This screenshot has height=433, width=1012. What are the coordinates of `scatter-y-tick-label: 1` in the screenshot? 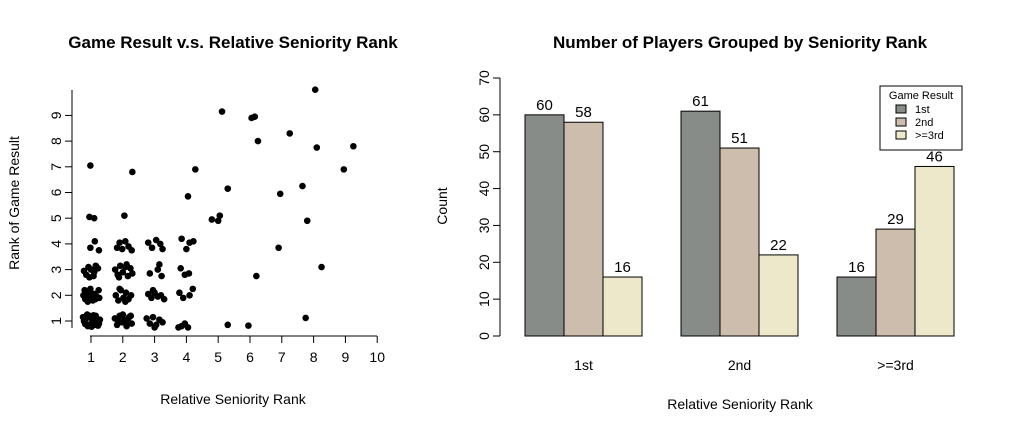 It's located at (56, 321).